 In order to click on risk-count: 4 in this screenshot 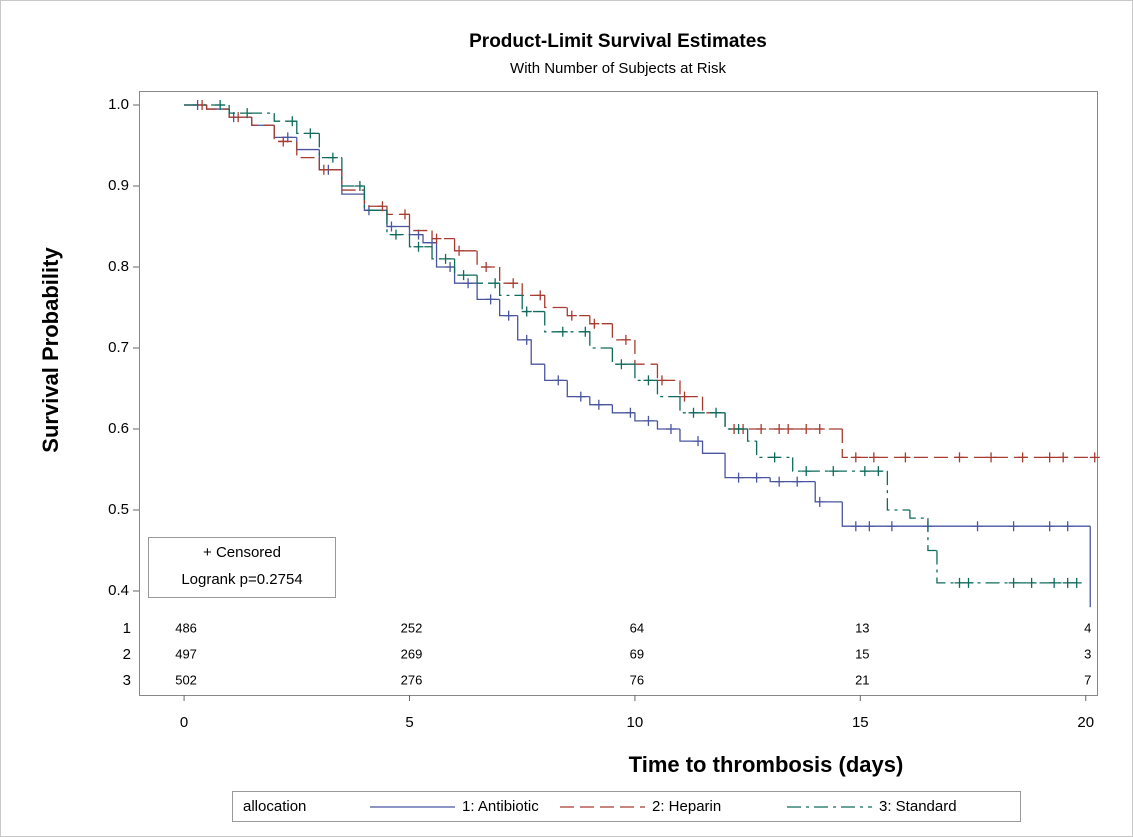, I will do `click(1087, 627)`.